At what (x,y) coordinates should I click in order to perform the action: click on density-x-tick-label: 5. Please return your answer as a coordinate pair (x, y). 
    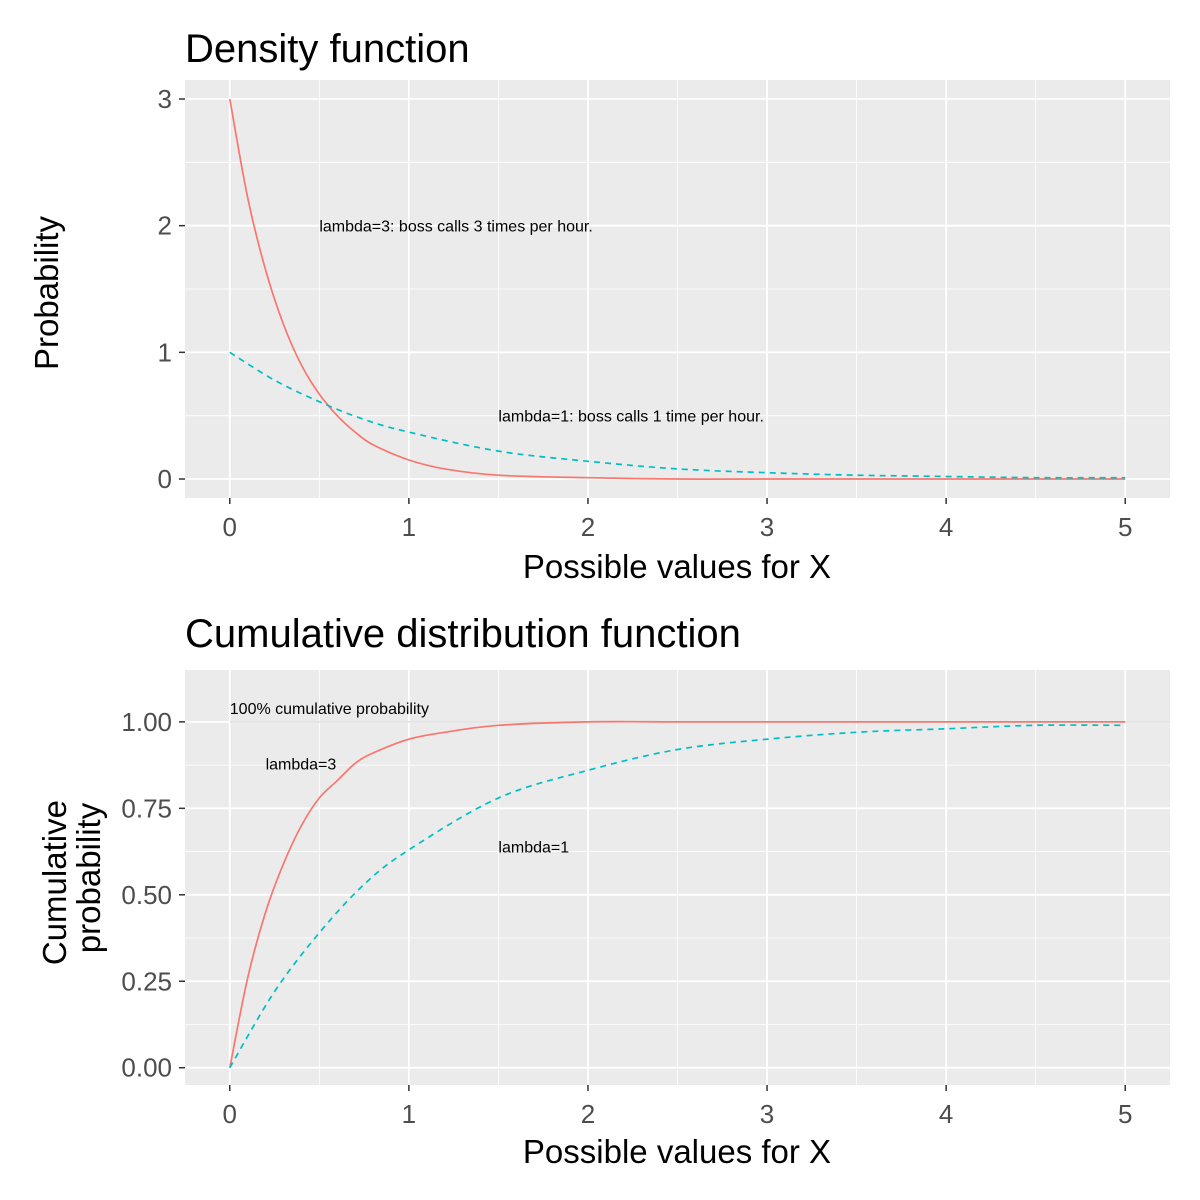
    Looking at the image, I should click on (1125, 527).